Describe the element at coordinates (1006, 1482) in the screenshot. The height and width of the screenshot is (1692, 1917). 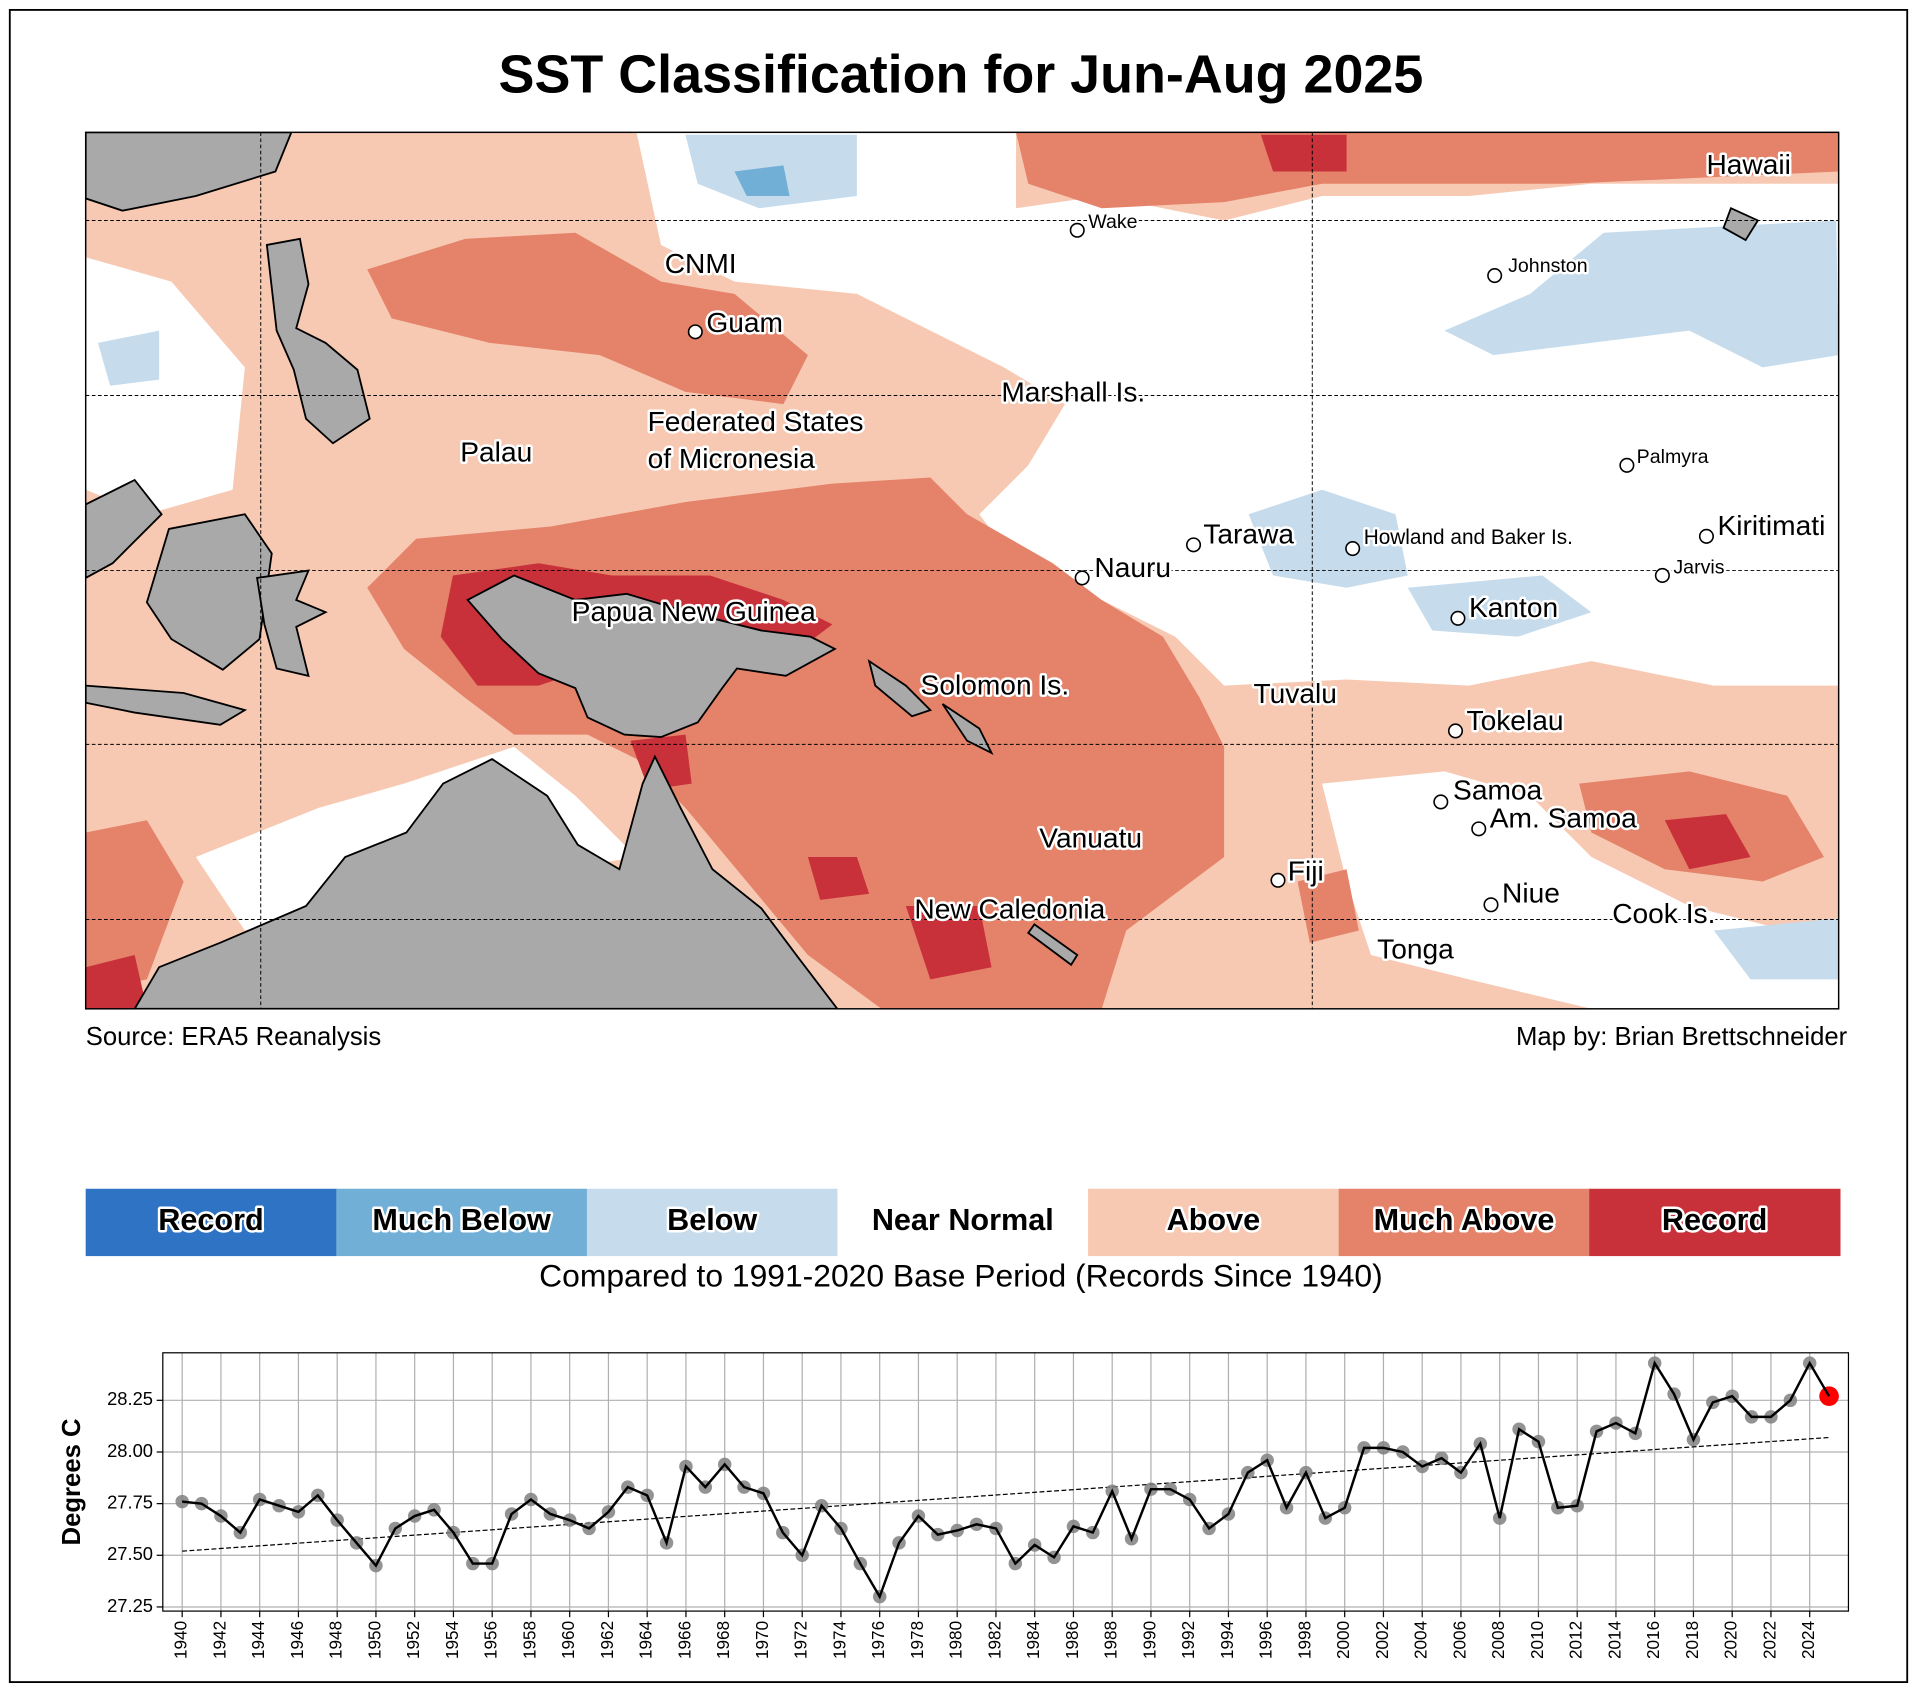
I see `plot-border` at that location.